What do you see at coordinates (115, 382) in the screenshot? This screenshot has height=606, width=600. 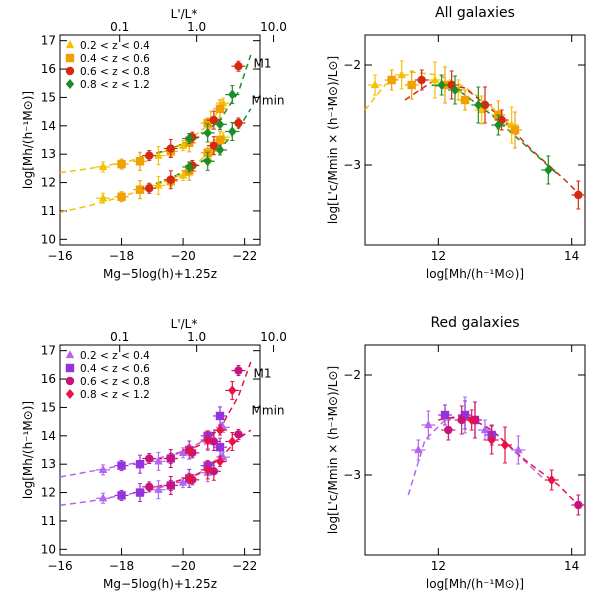 I see `legend-label: 0.6 < z < 0.8` at bounding box center [115, 382].